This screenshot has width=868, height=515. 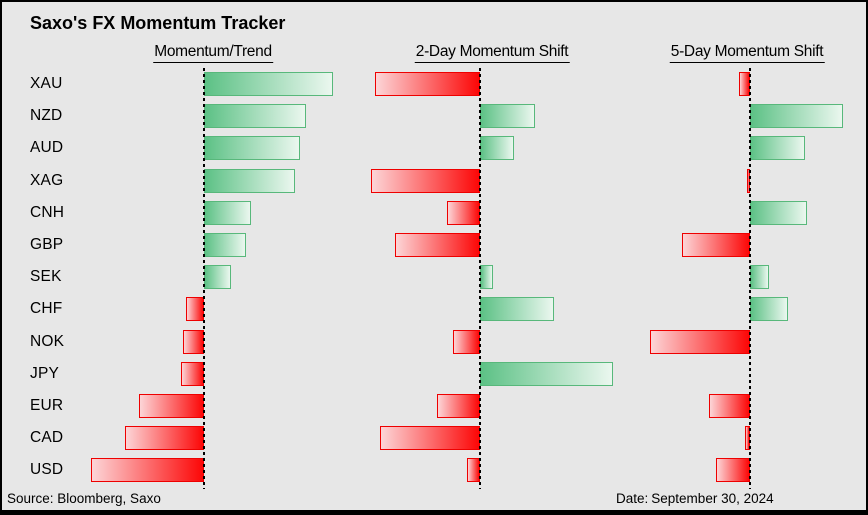 What do you see at coordinates (632, 498) in the screenshot?
I see `date-label: Date:` at bounding box center [632, 498].